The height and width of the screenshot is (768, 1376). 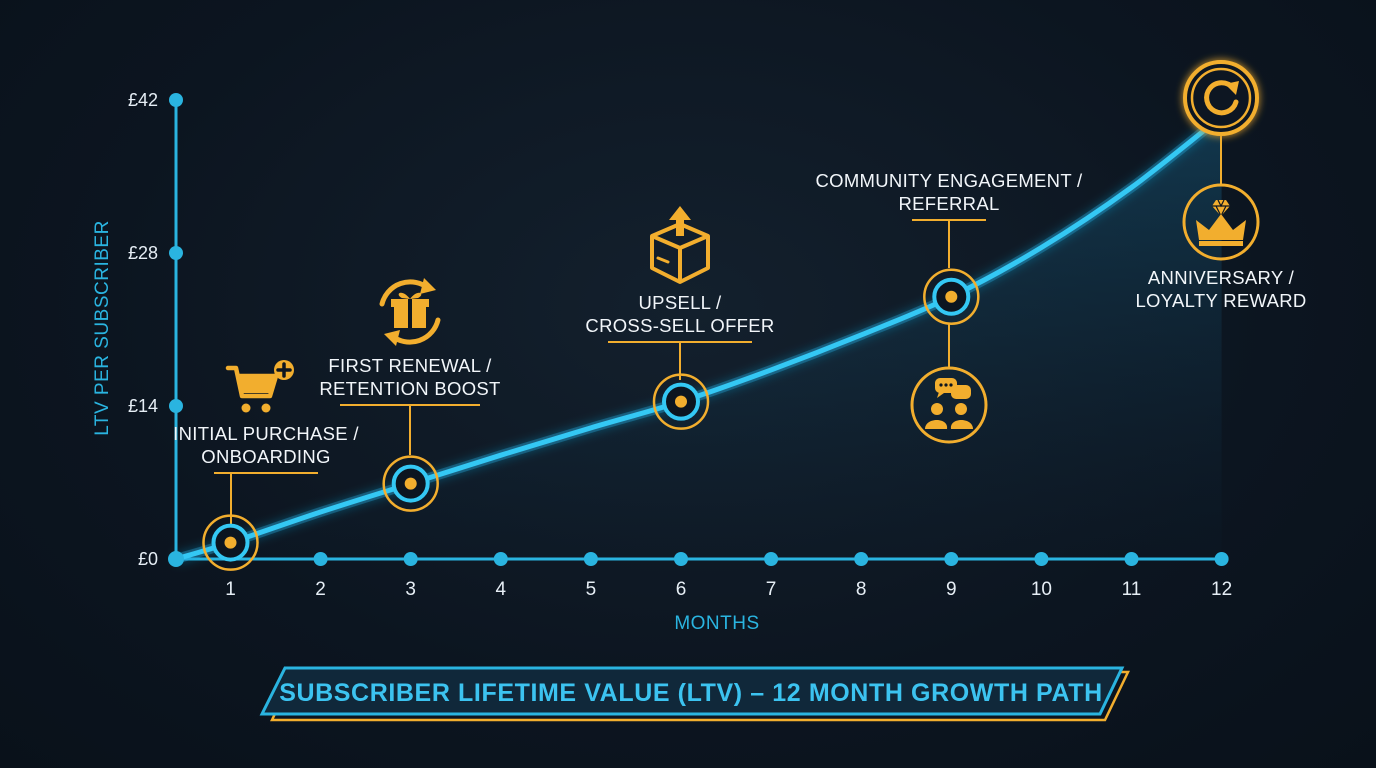 I want to click on y-tick-label: £14, so click(x=143, y=406).